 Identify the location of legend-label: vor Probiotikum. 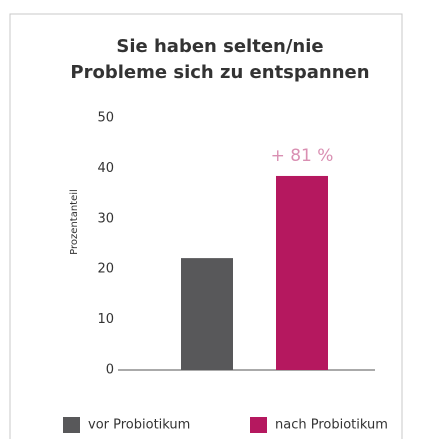
(139, 425).